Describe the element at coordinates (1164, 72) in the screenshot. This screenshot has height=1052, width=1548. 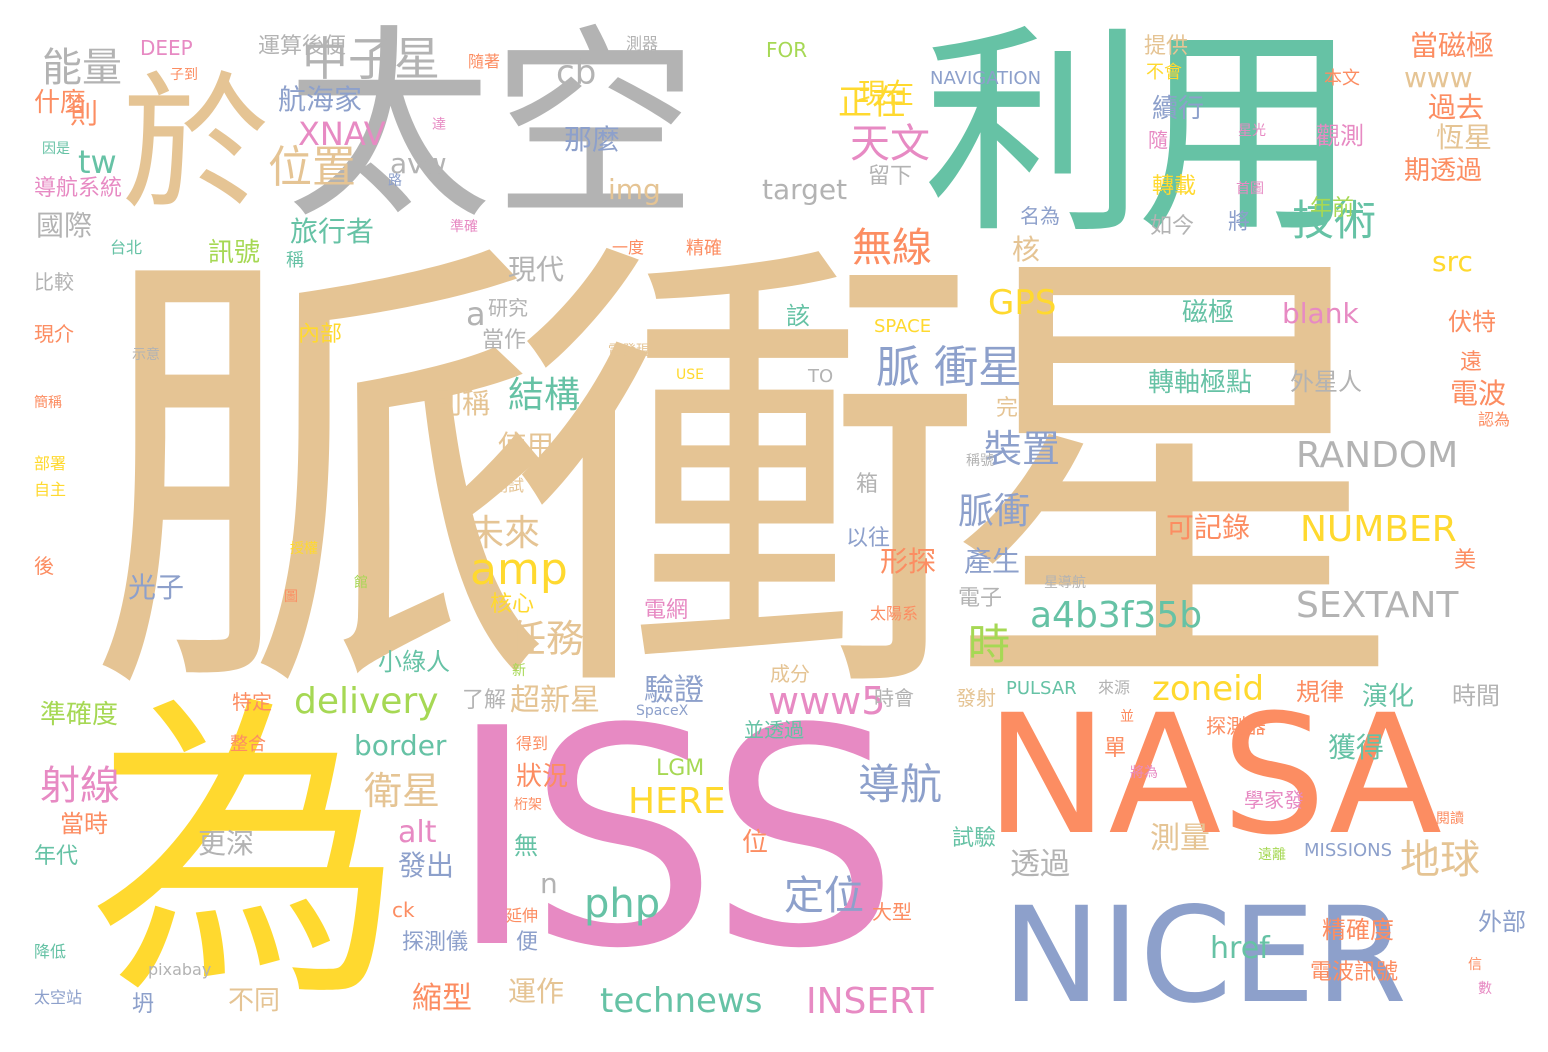
I see `word-provide: 不會` at that location.